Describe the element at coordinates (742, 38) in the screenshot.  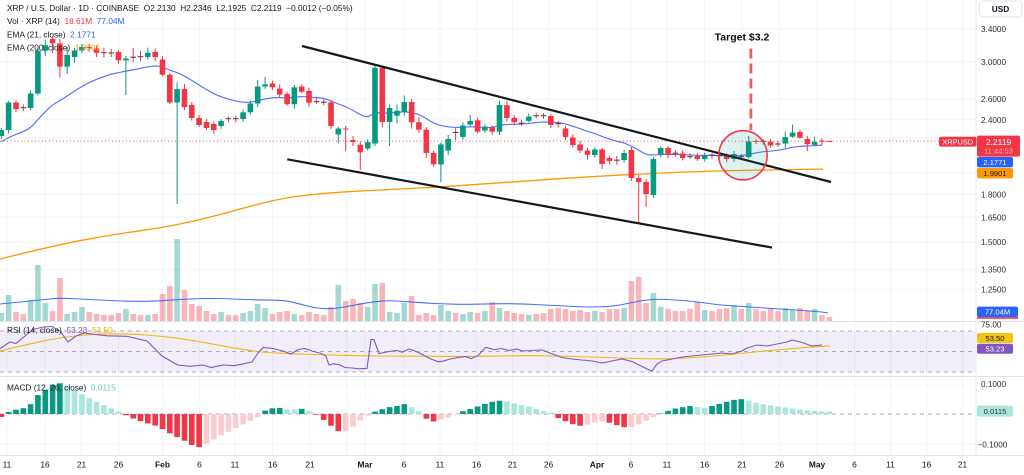
I see `svg-text: Target $3.2` at that location.